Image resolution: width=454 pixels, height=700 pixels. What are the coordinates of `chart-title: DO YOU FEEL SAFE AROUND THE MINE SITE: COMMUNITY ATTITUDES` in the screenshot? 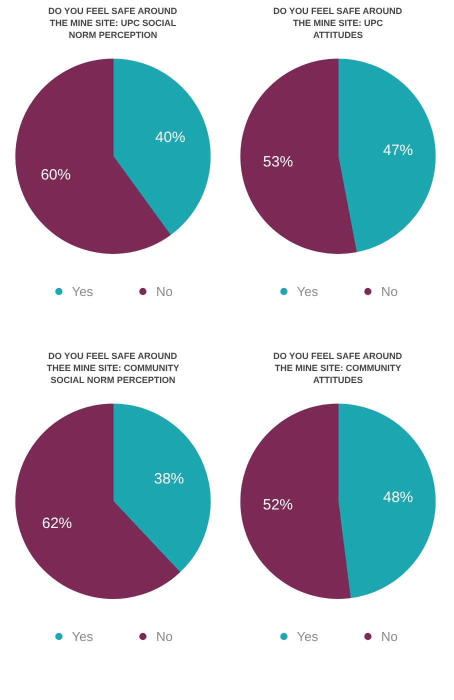 It's located at (338, 367).